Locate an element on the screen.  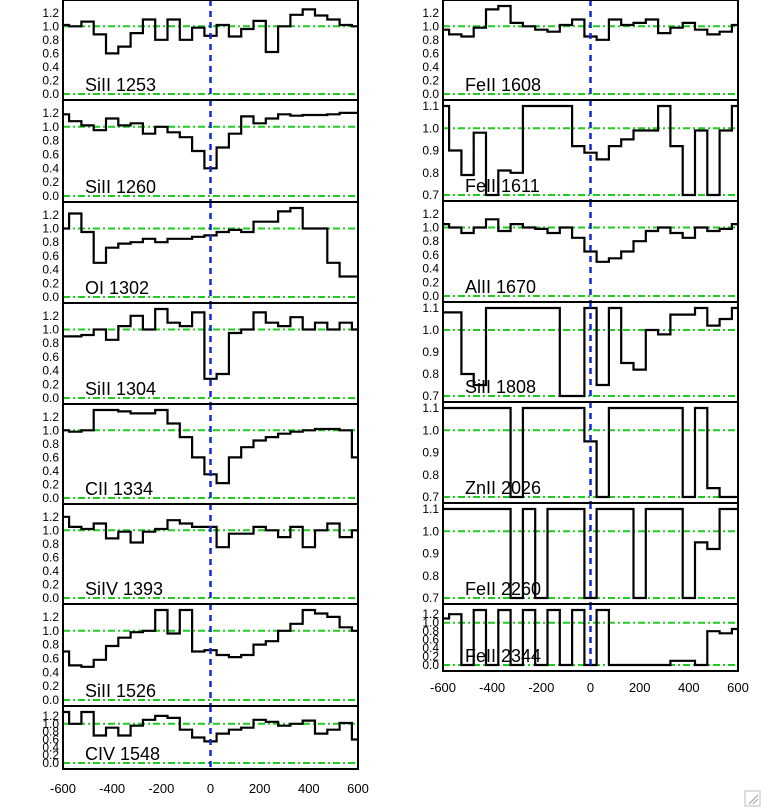
x-tick-label: -200 is located at coordinates (161, 788).